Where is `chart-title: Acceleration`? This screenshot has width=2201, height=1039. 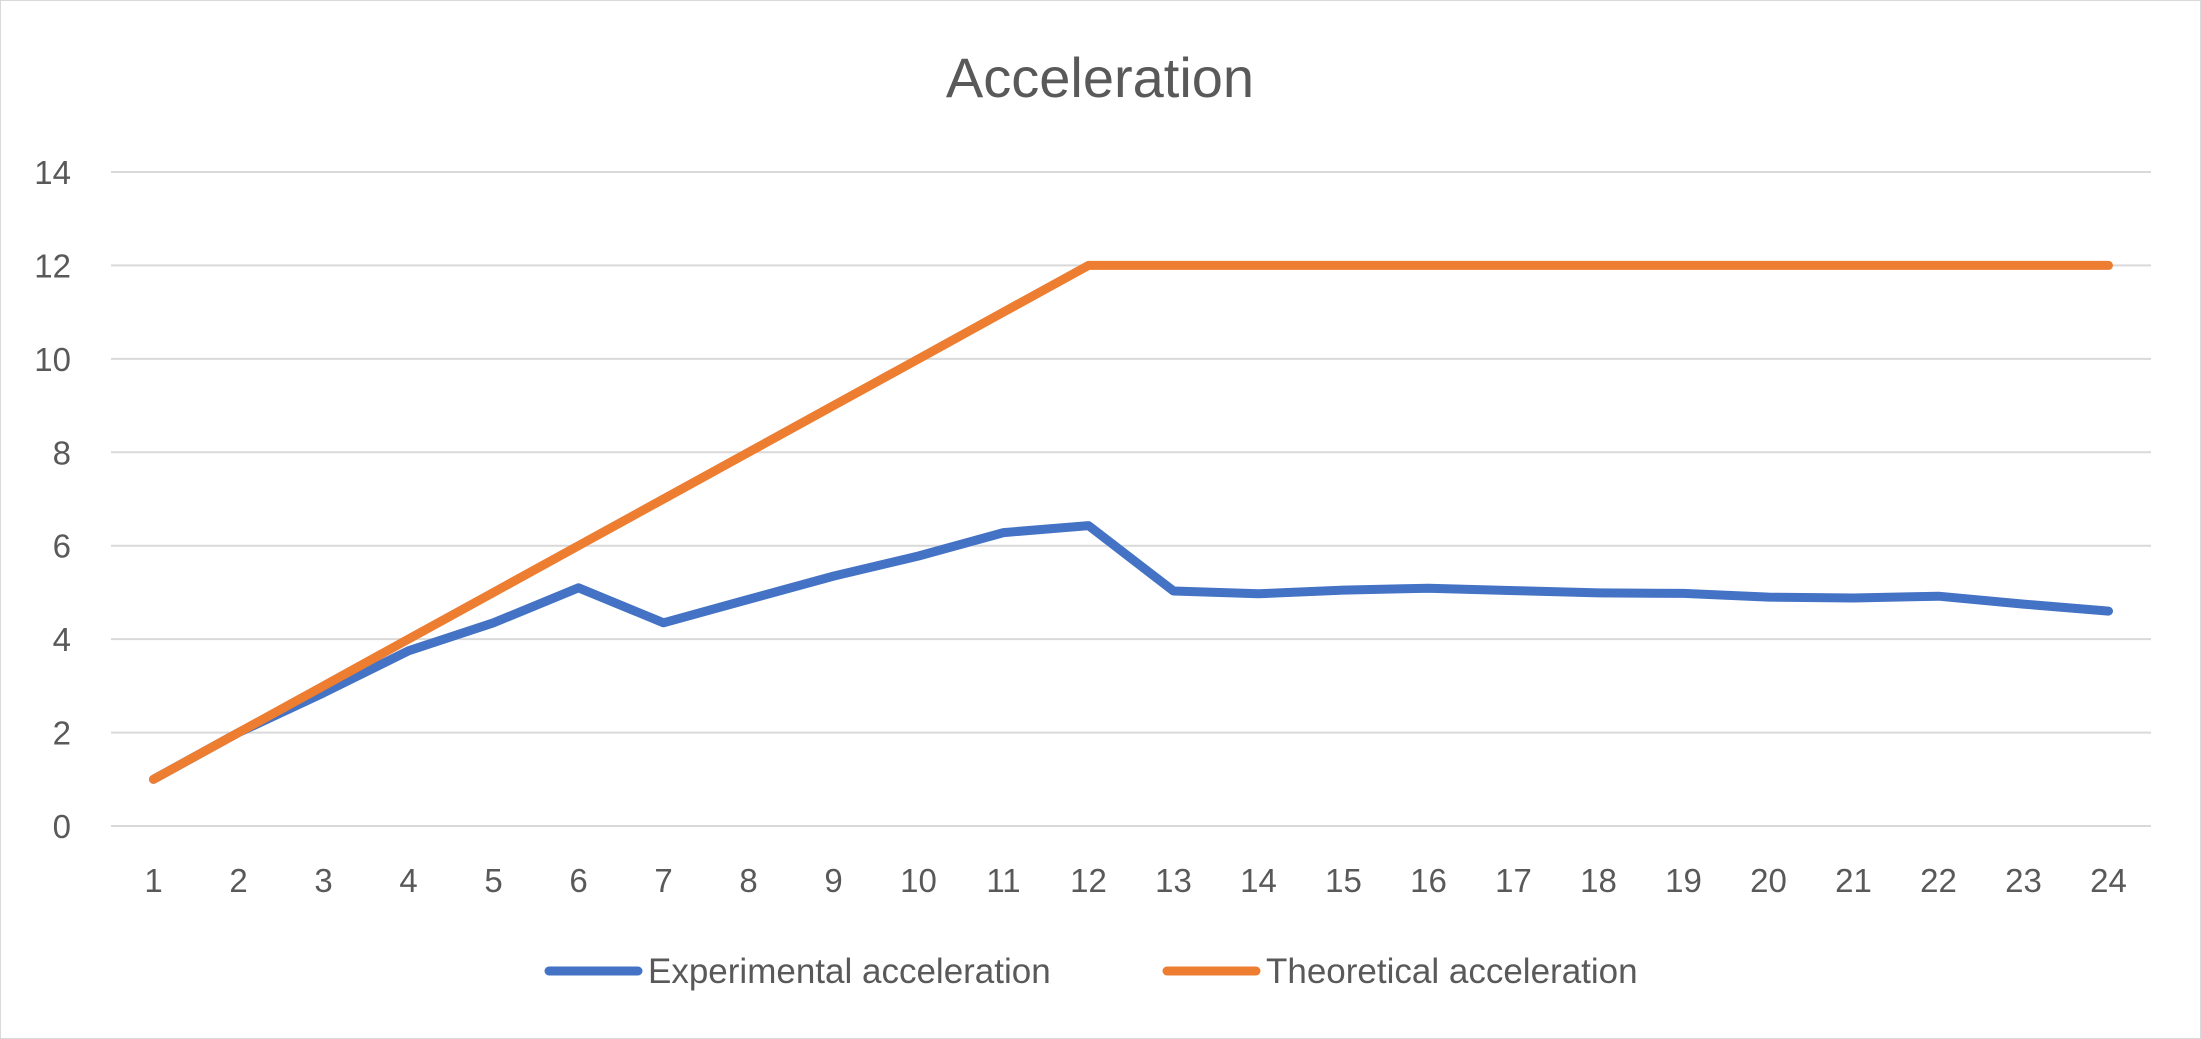 chart-title: Acceleration is located at coordinates (1100, 77).